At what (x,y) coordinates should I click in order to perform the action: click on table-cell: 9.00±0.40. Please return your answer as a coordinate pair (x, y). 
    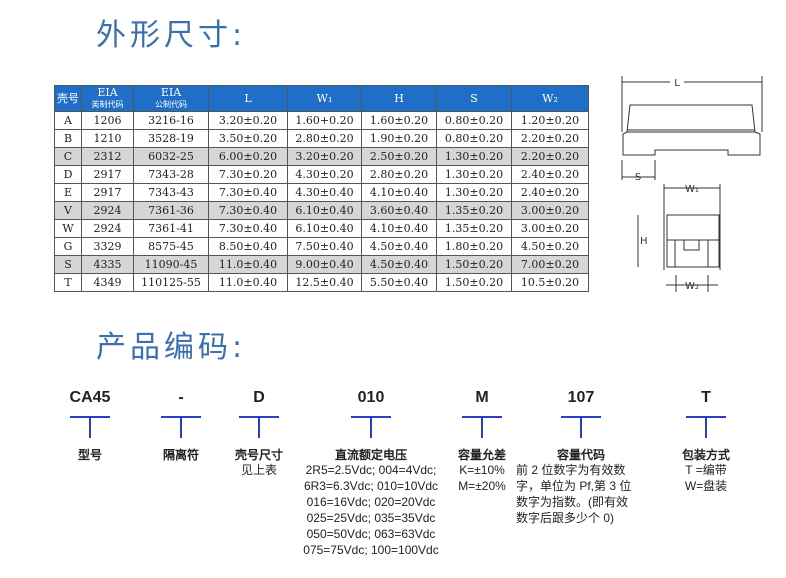
    Looking at the image, I should click on (324, 264).